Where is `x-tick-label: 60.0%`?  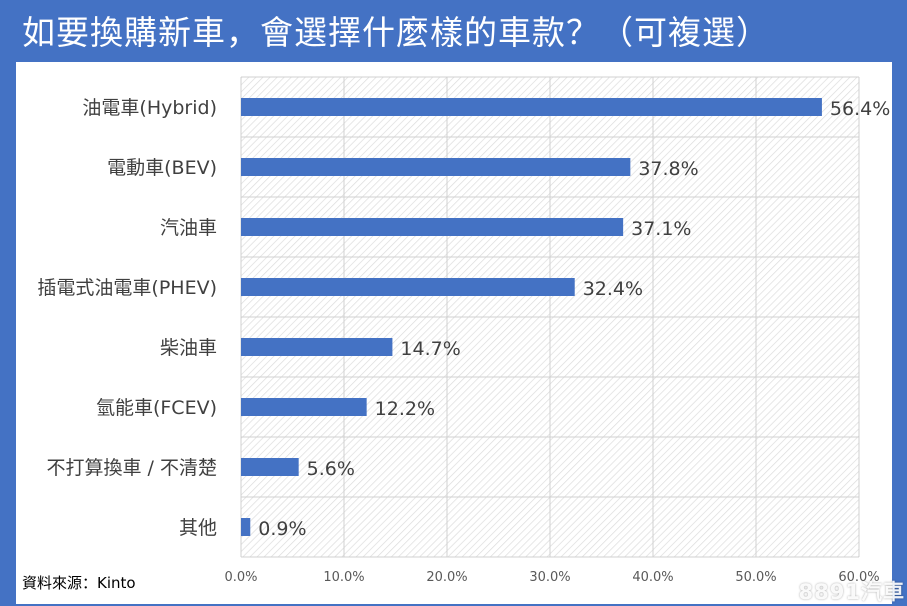
x-tick-label: 60.0% is located at coordinates (858, 577).